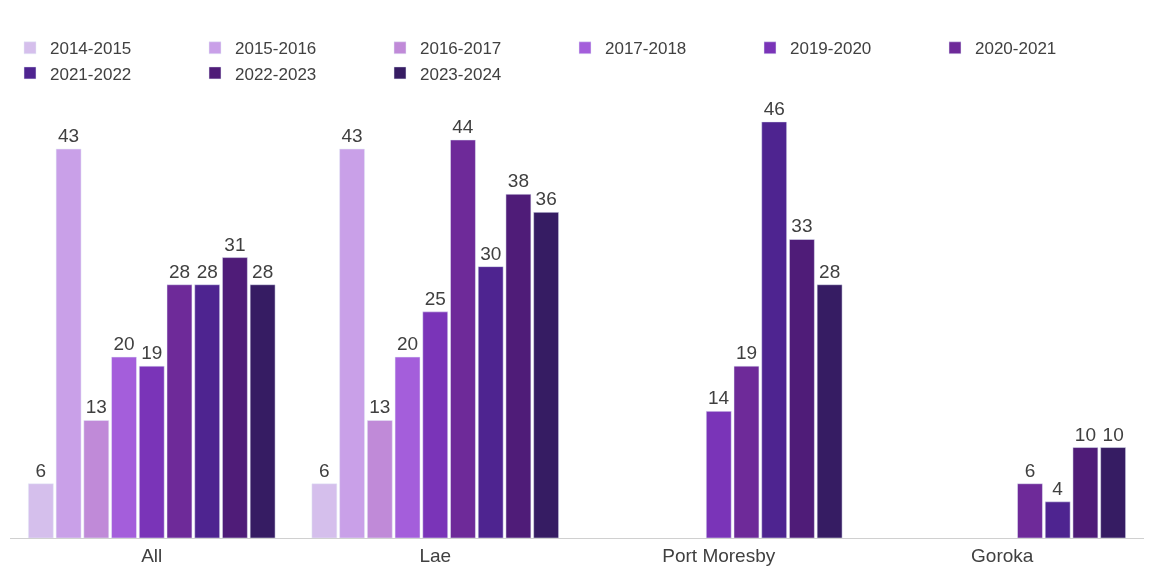 The height and width of the screenshot is (578, 1154). I want to click on data-label: 33, so click(802, 226).